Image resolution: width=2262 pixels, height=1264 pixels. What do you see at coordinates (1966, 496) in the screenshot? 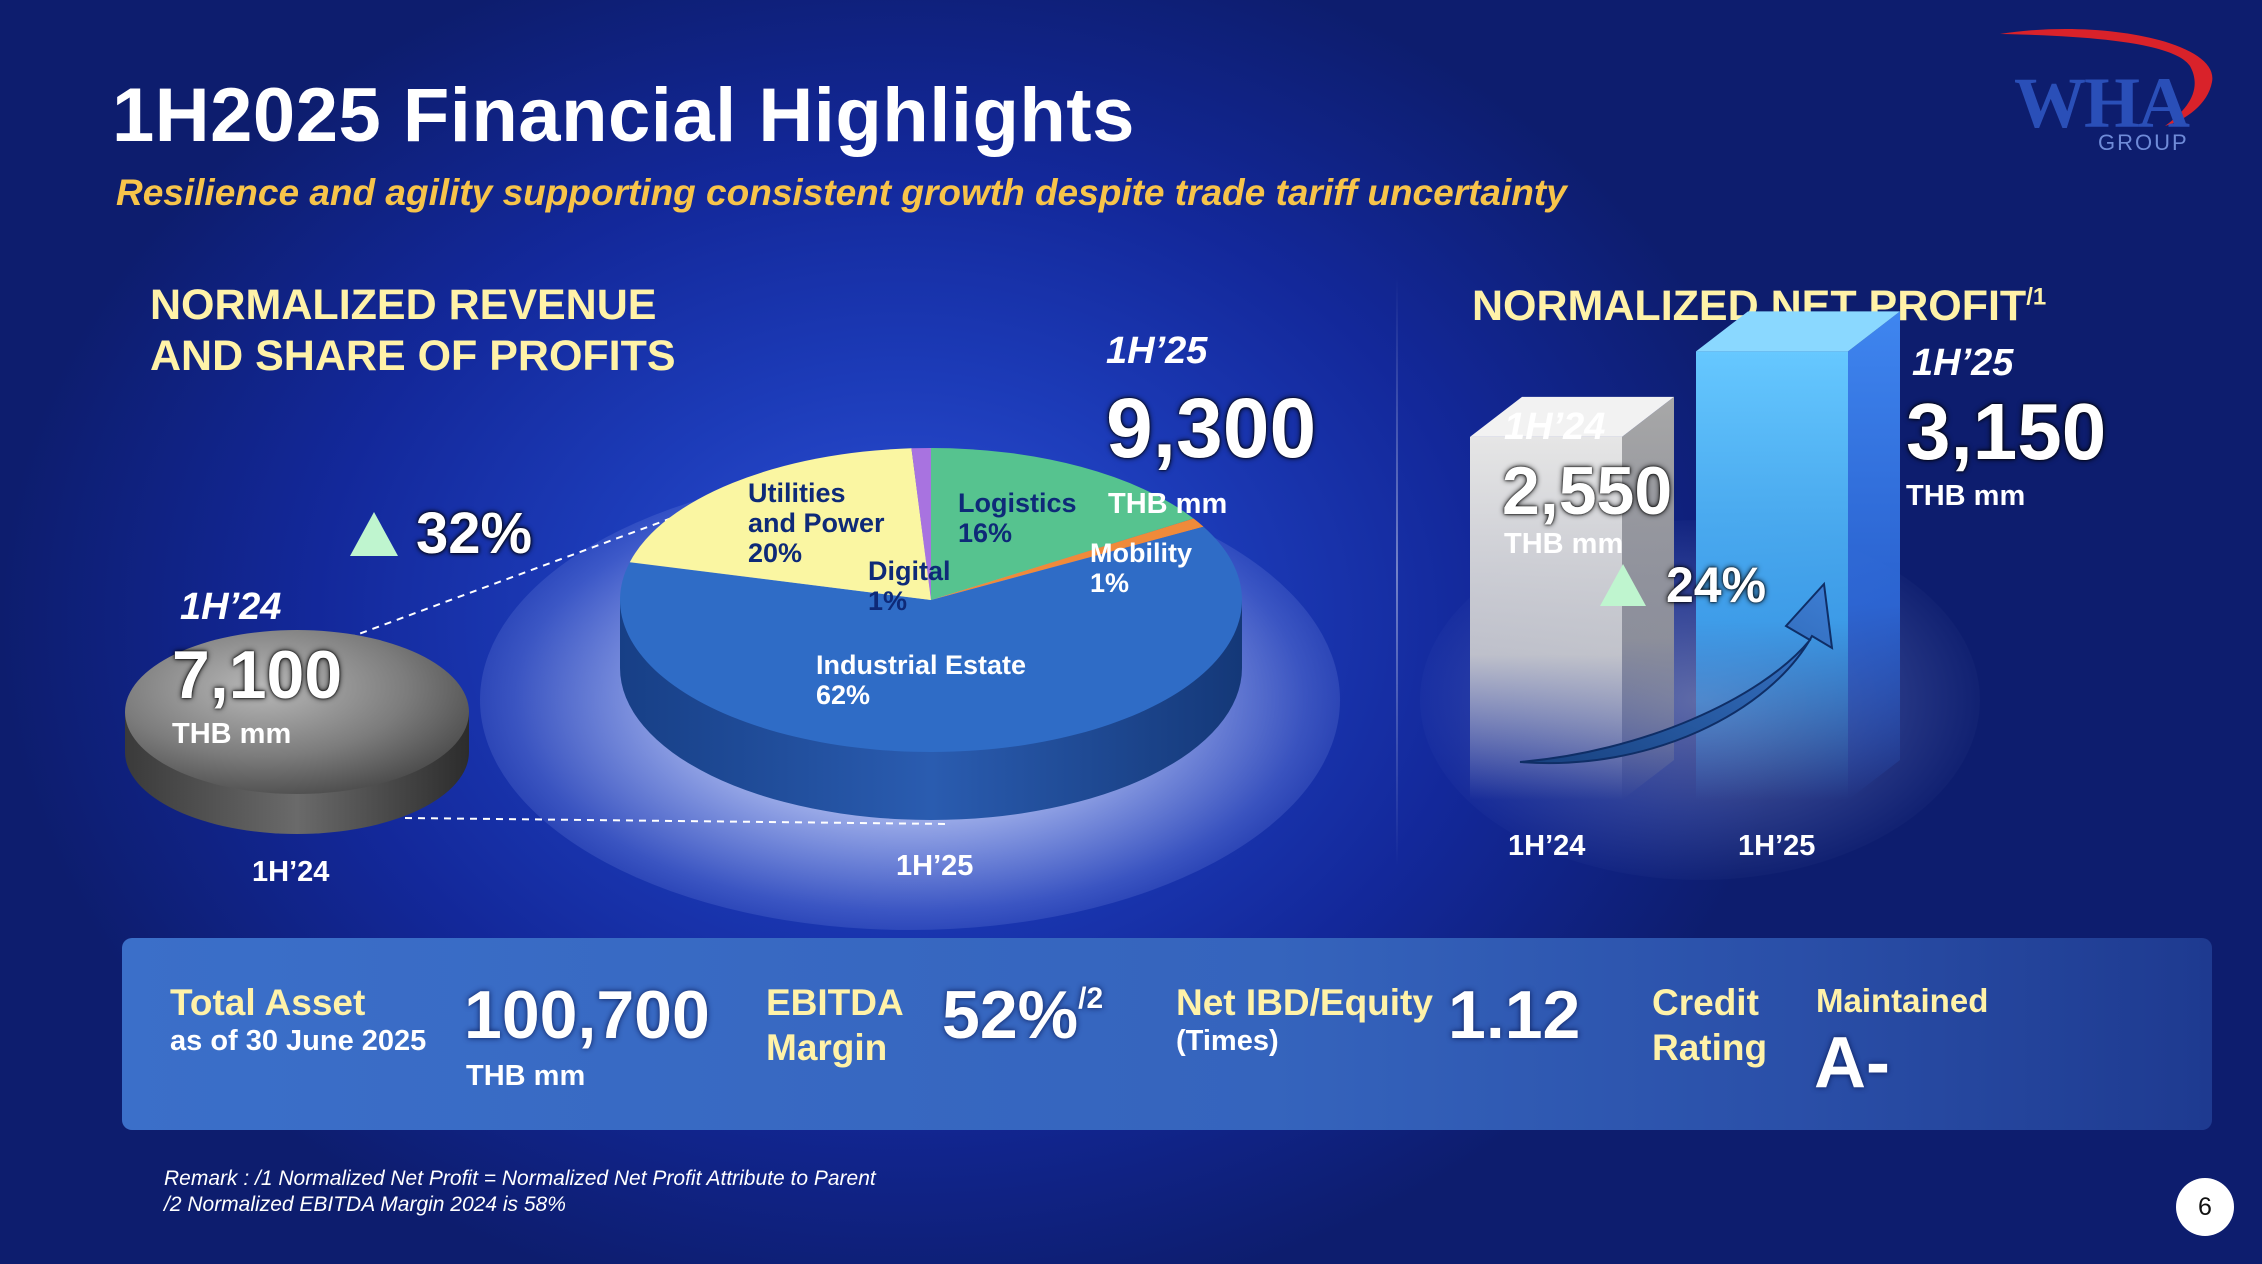
I see `np-curr-unit: THB mm` at bounding box center [1966, 496].